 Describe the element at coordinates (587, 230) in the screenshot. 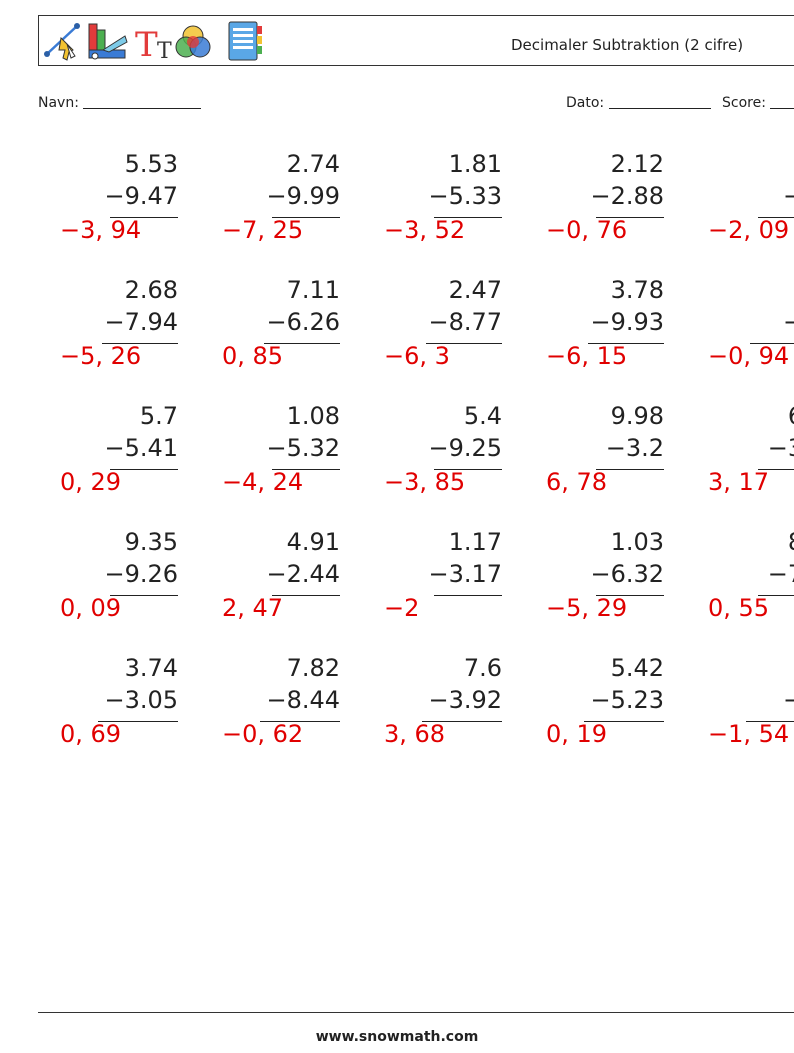

I see `answer: −0, 76` at that location.